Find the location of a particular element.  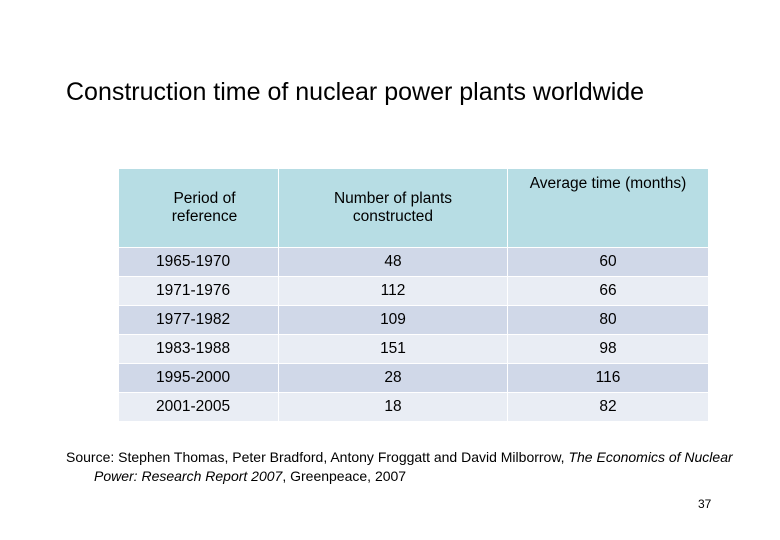

table-row: 2001-2005 18 82 is located at coordinates (413, 407).